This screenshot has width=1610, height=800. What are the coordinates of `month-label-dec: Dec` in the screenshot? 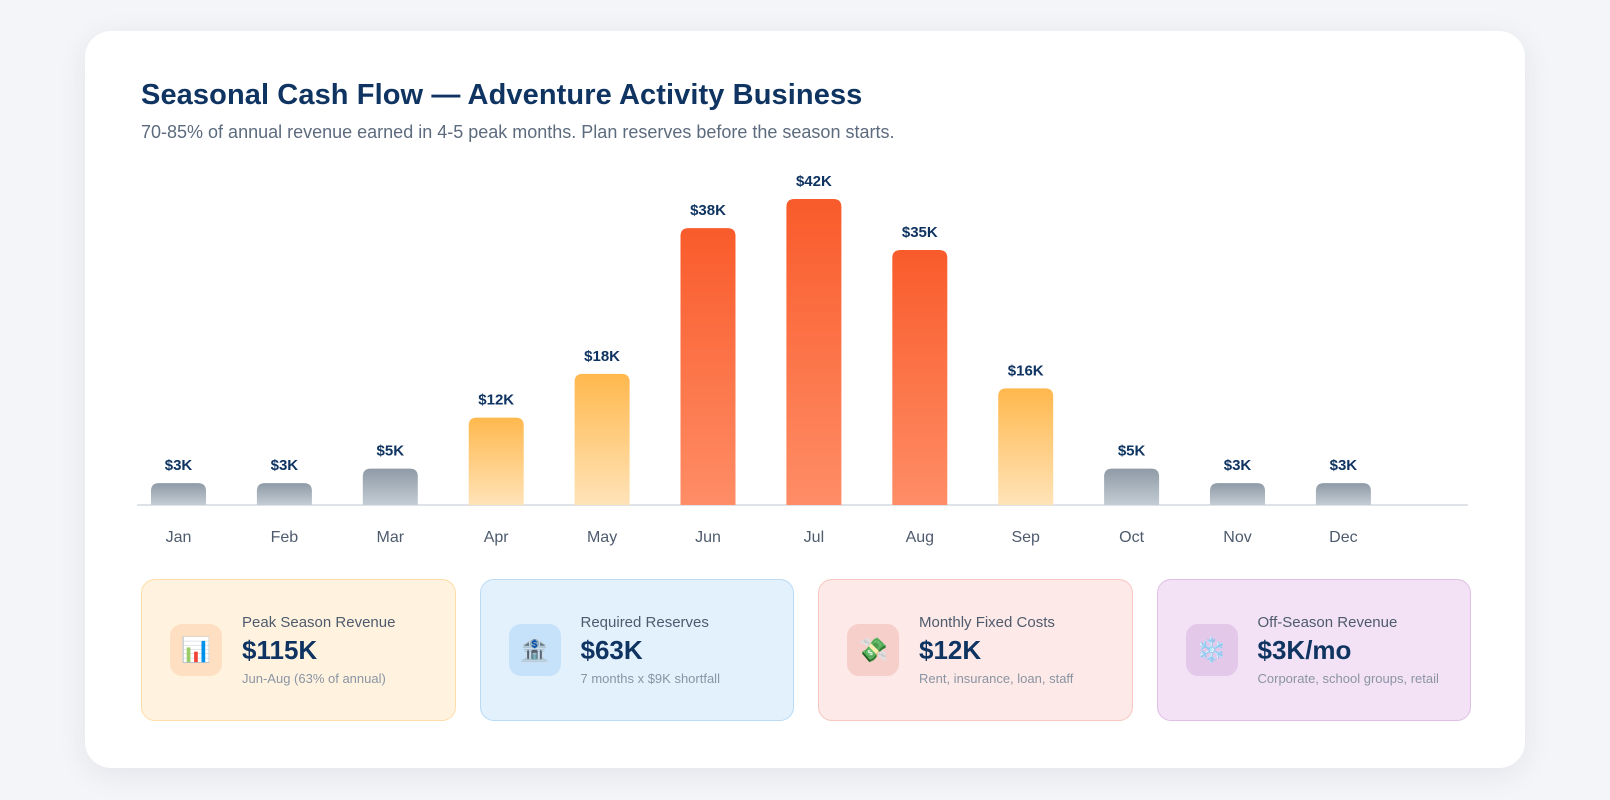 It's located at (1343, 537).